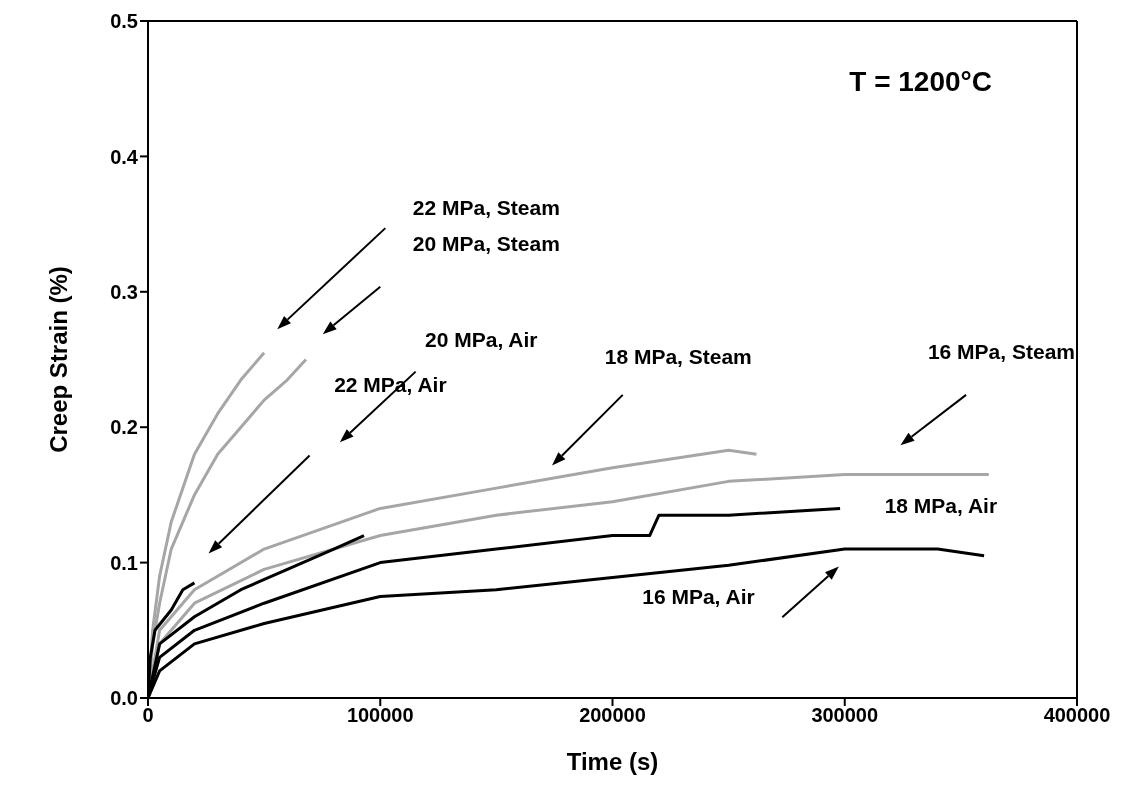 This screenshot has height=797, width=1127. What do you see at coordinates (124, 562) in the screenshot?
I see `y-tick-label: 0.1` at bounding box center [124, 562].